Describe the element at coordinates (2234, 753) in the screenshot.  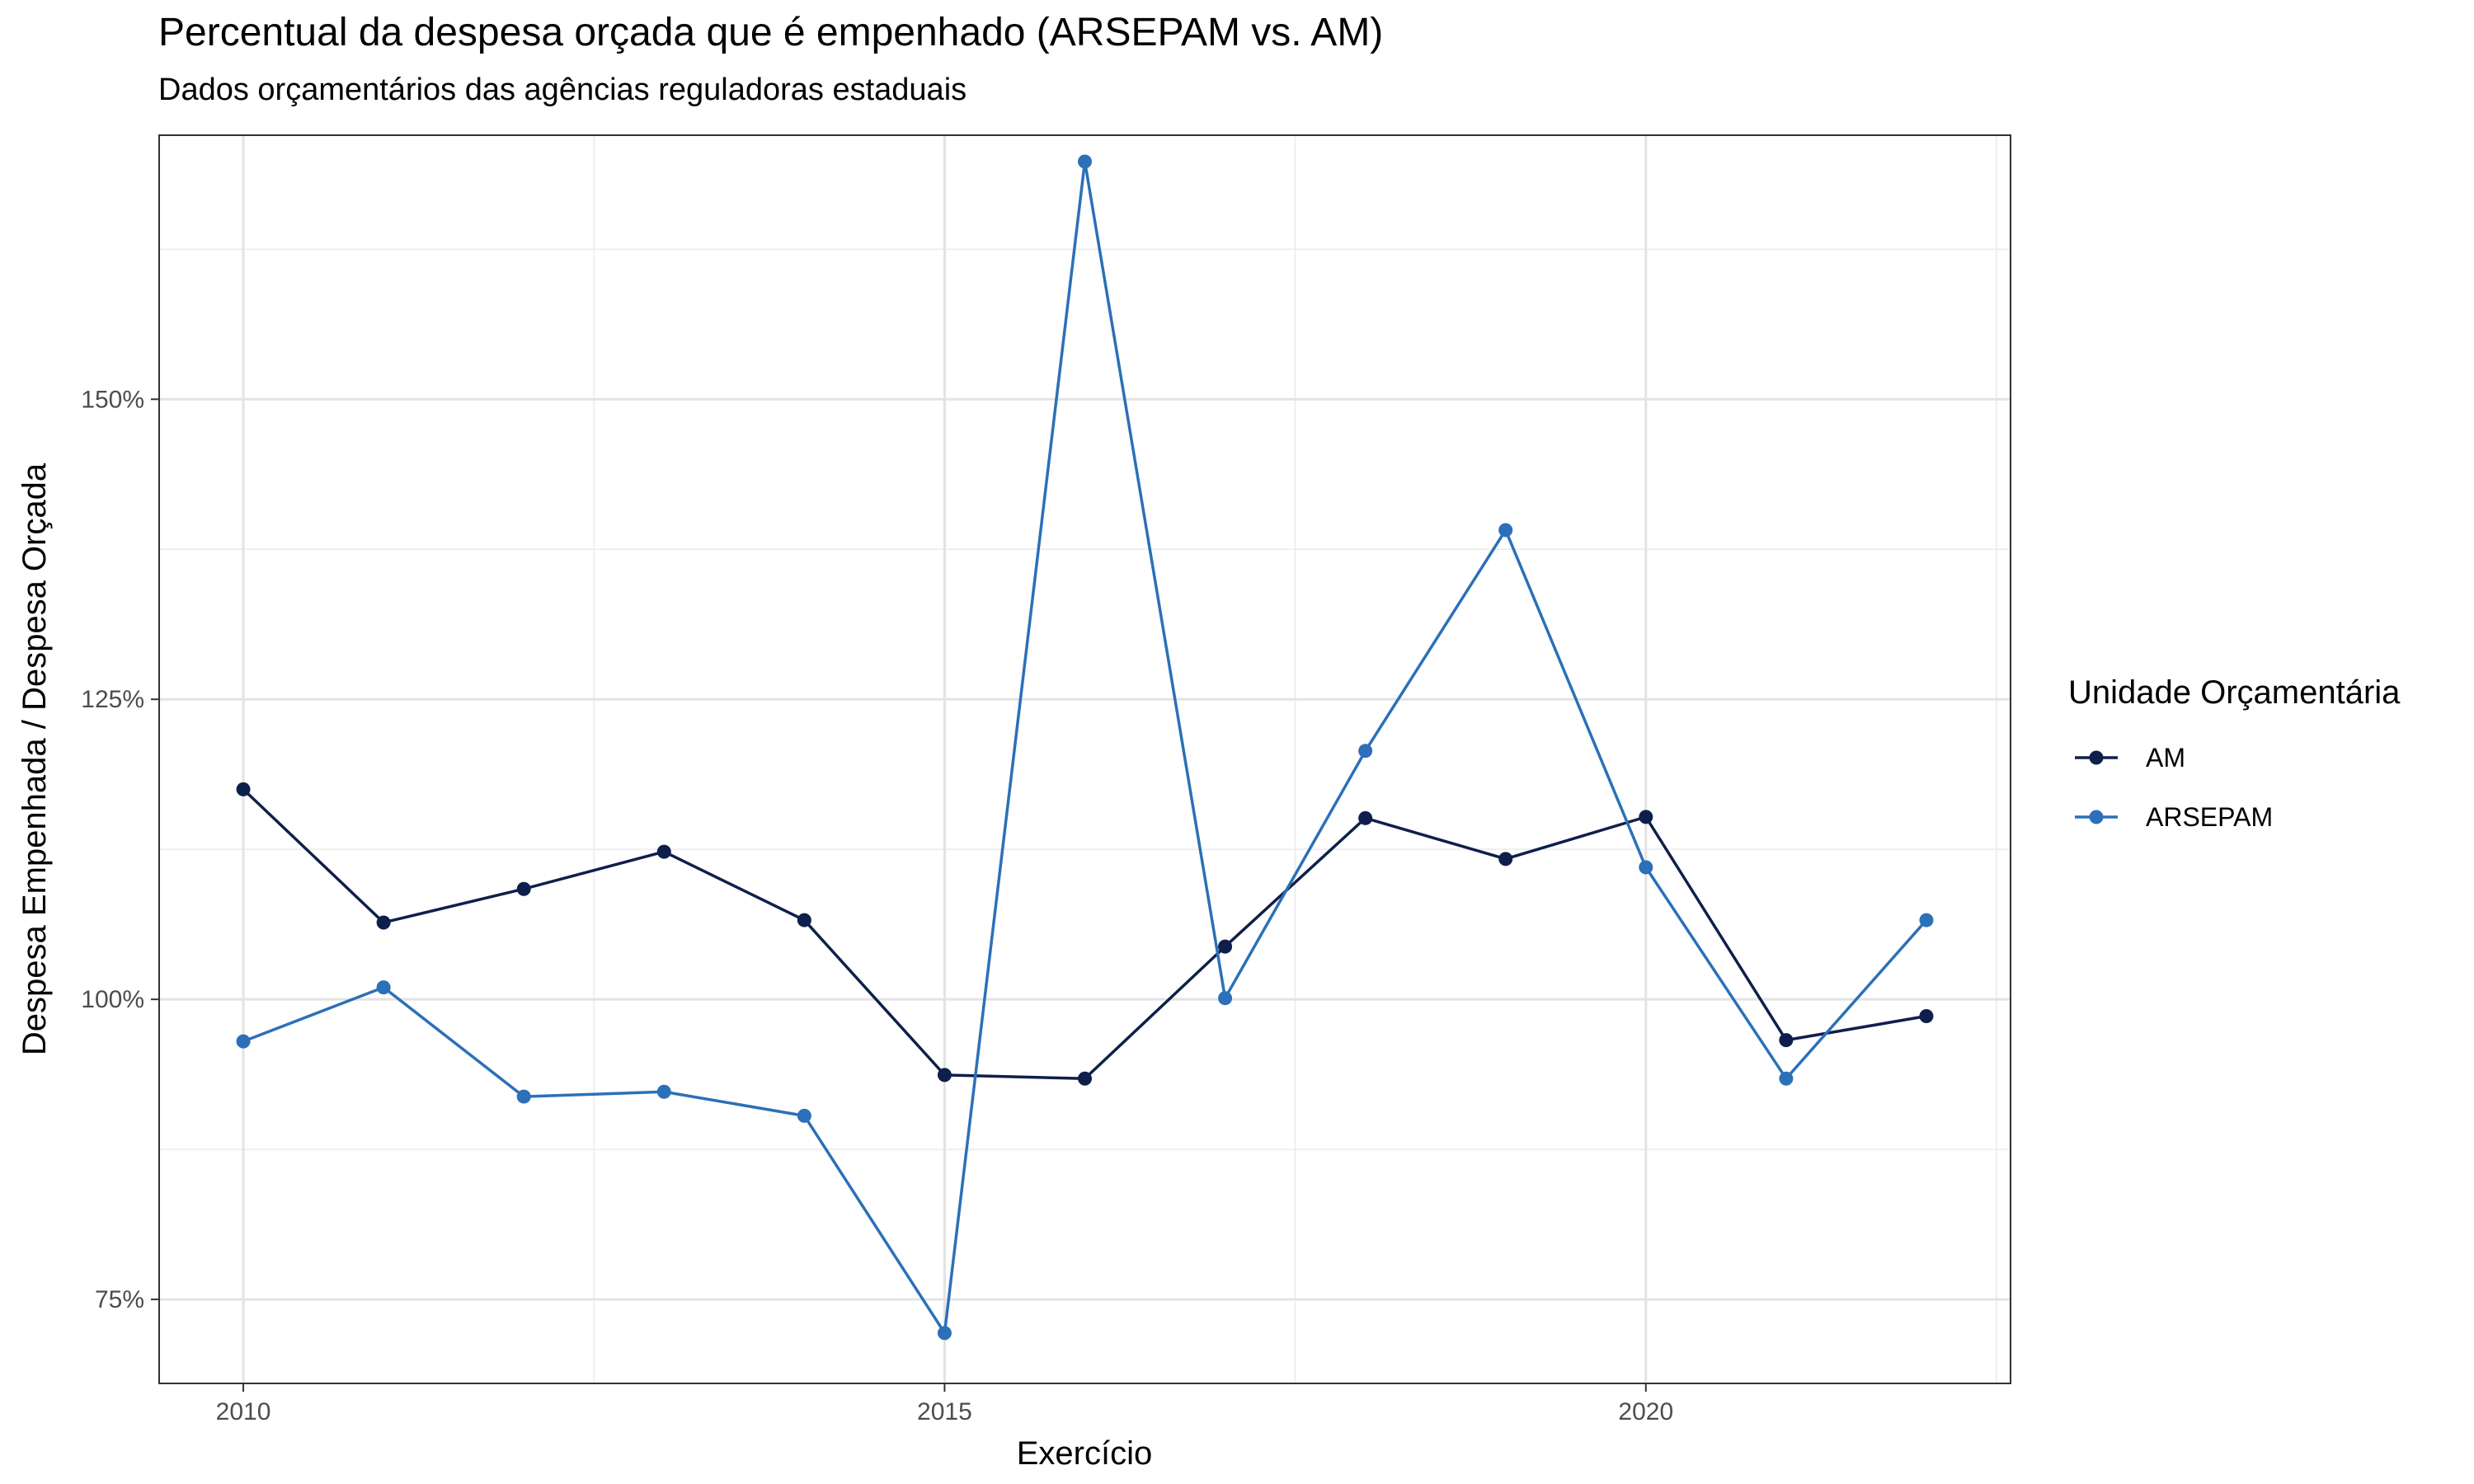
I see `legend: Unidade Orçamentária AM ARSEPAM` at that location.